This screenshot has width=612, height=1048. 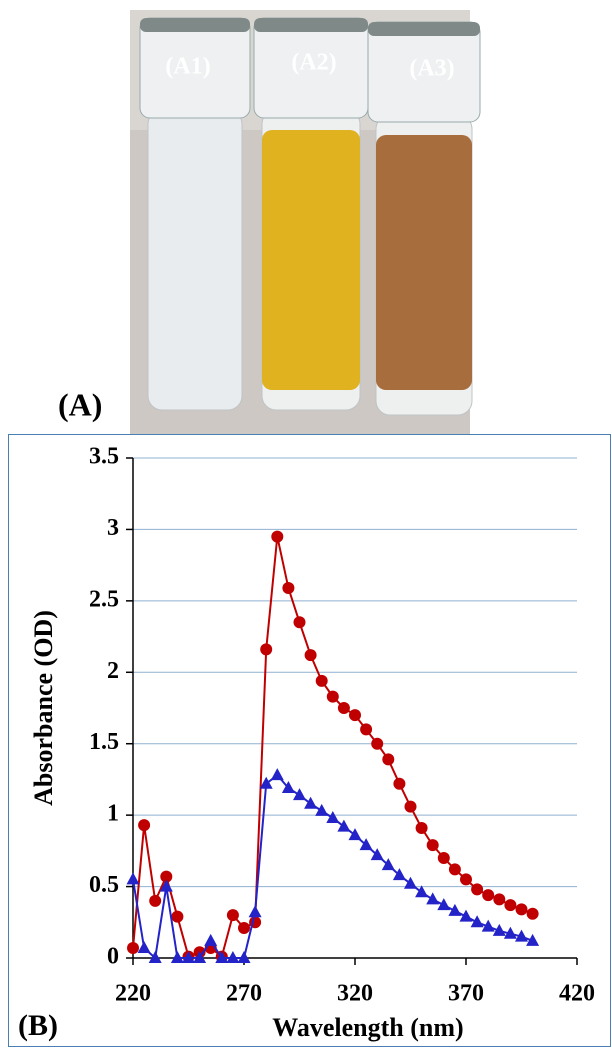 I want to click on vial-label: (A1), so click(x=187, y=67).